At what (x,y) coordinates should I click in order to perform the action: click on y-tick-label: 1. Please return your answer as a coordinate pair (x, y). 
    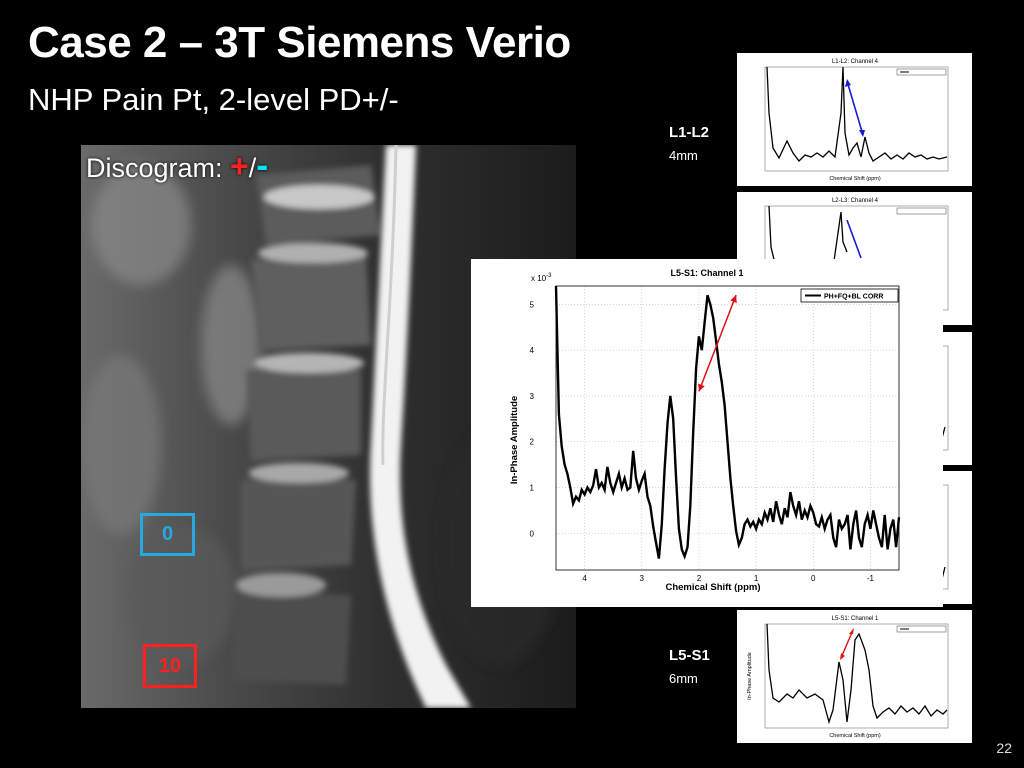
    Looking at the image, I should click on (532, 488).